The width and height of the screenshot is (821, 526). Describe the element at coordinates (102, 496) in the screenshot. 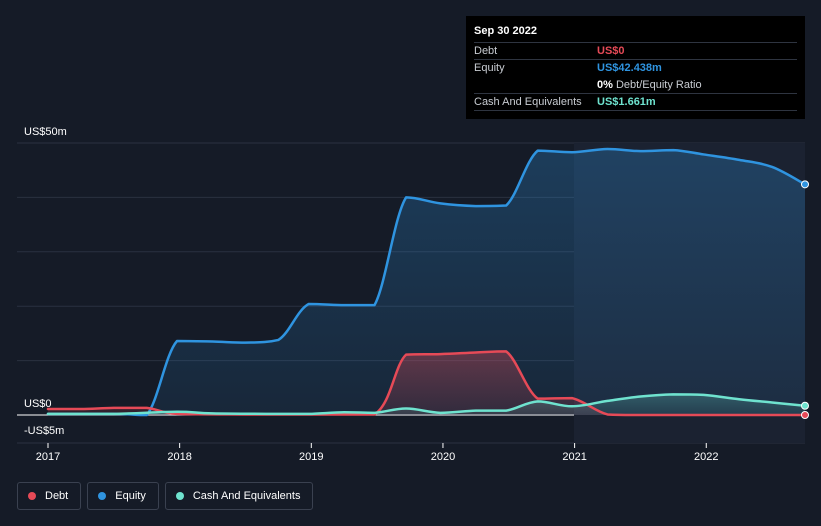

I see `legend-dot-equity` at that location.